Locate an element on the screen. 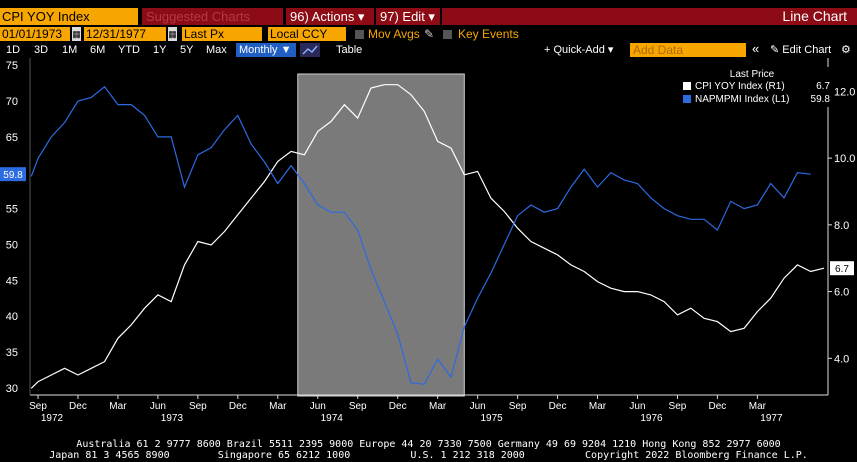 This screenshot has width=857, height=462. x-year-label: 1976 is located at coordinates (651, 418).